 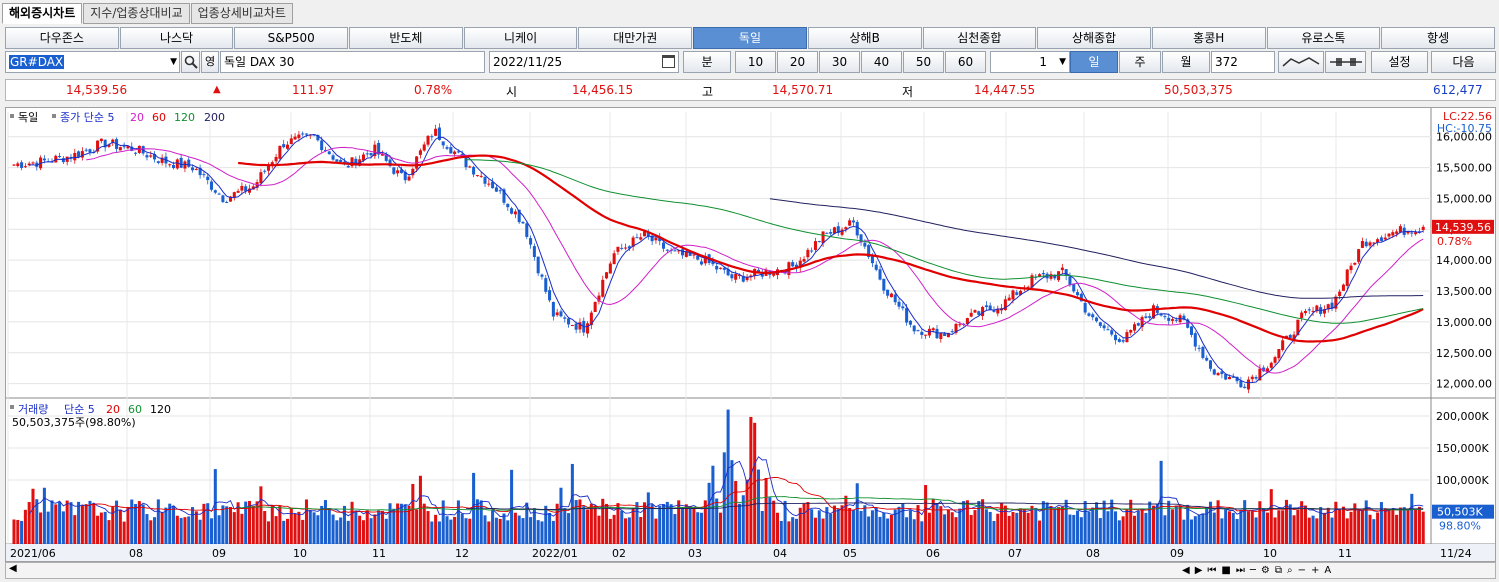 I want to click on tab-2: 업종상세비교차트, so click(x=241, y=13).